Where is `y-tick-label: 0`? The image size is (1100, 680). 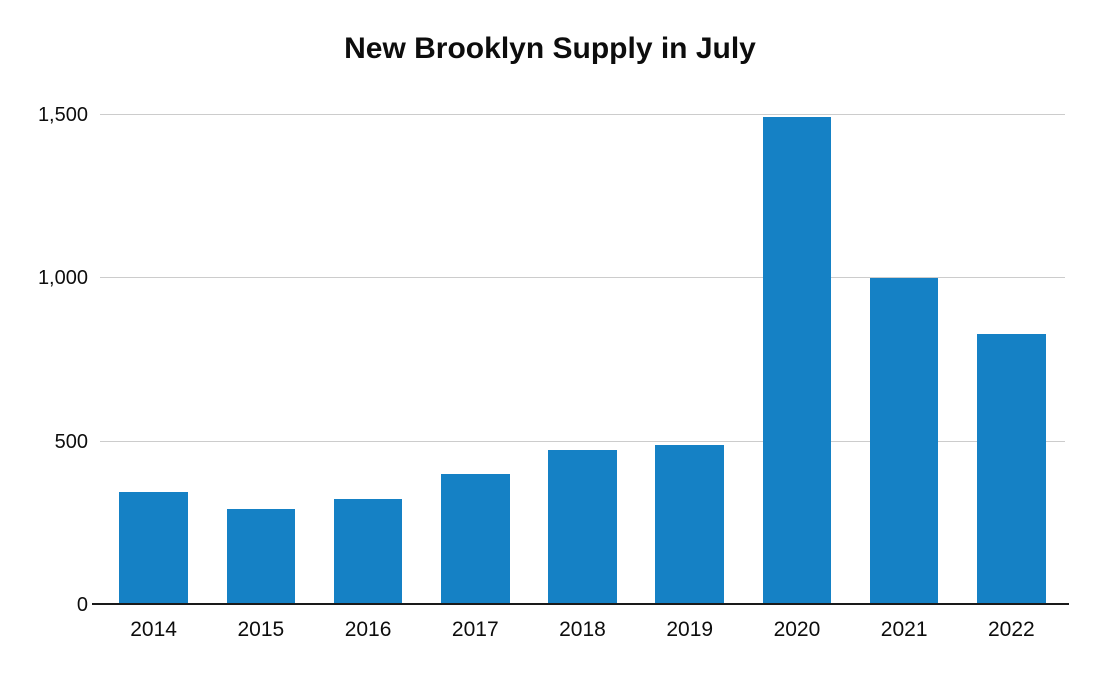
y-tick-label: 0 is located at coordinates (82, 605).